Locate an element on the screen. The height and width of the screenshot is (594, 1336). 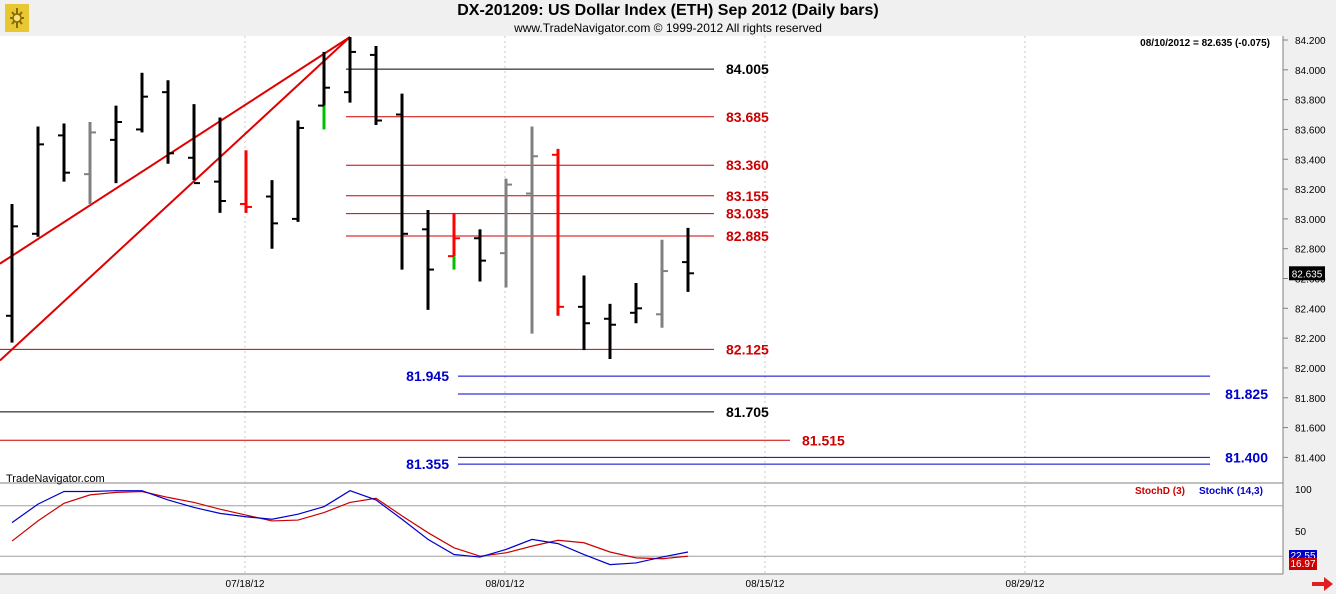
stoch-d-current-label: 16.97 is located at coordinates (1302, 564).